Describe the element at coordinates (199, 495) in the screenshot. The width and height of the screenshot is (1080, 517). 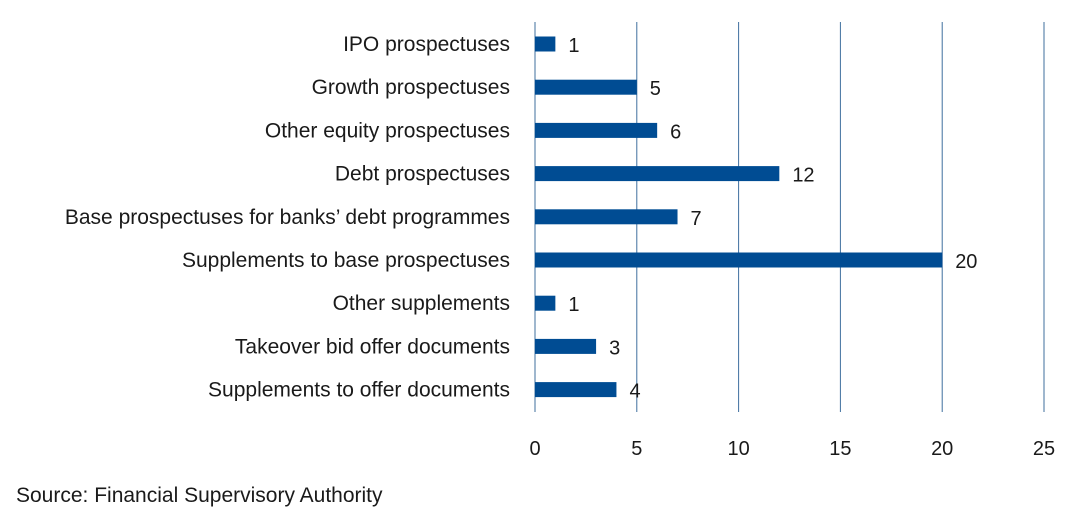
I see `source-note: Source: Financial Supervisory Authority` at that location.